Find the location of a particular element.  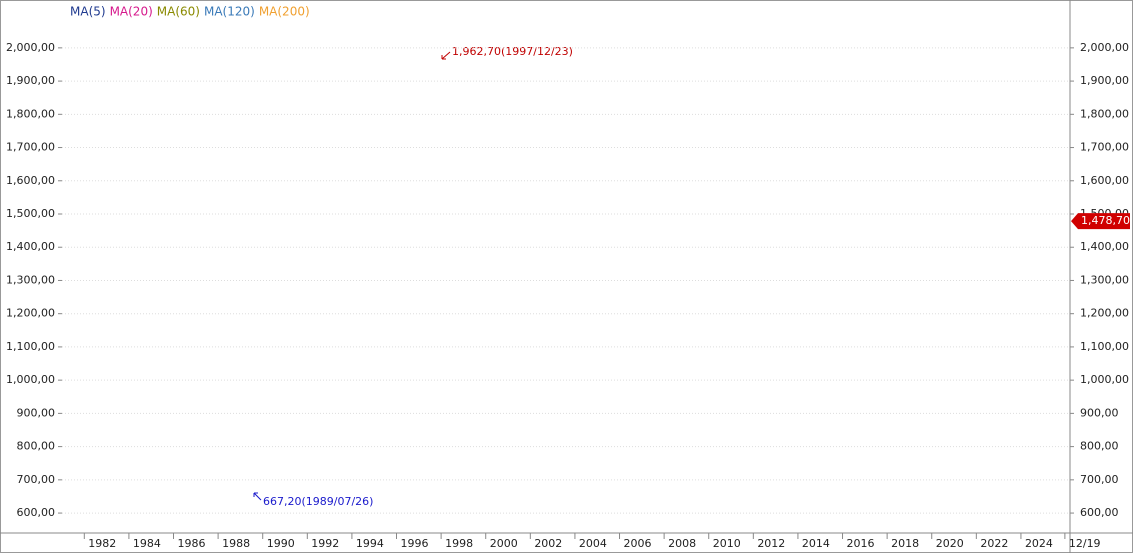

y-tick-label: 1,100,00 is located at coordinates (30, 346).